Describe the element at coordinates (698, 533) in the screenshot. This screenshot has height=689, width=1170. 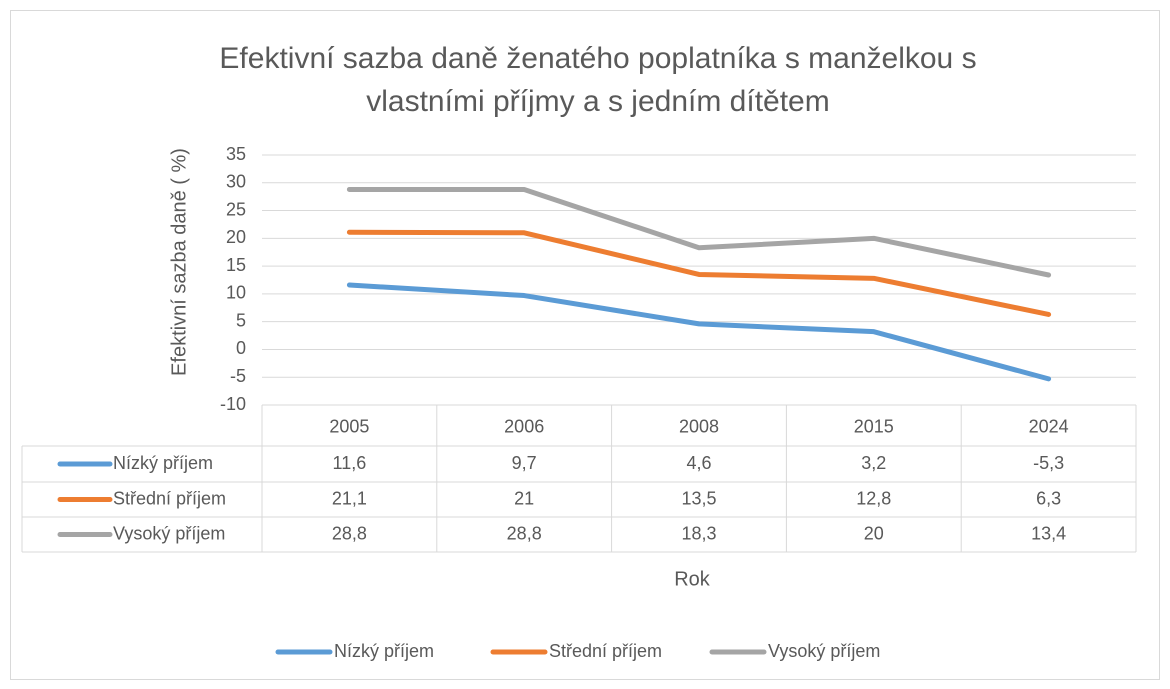
I see `table-cell: 18,3` at that location.